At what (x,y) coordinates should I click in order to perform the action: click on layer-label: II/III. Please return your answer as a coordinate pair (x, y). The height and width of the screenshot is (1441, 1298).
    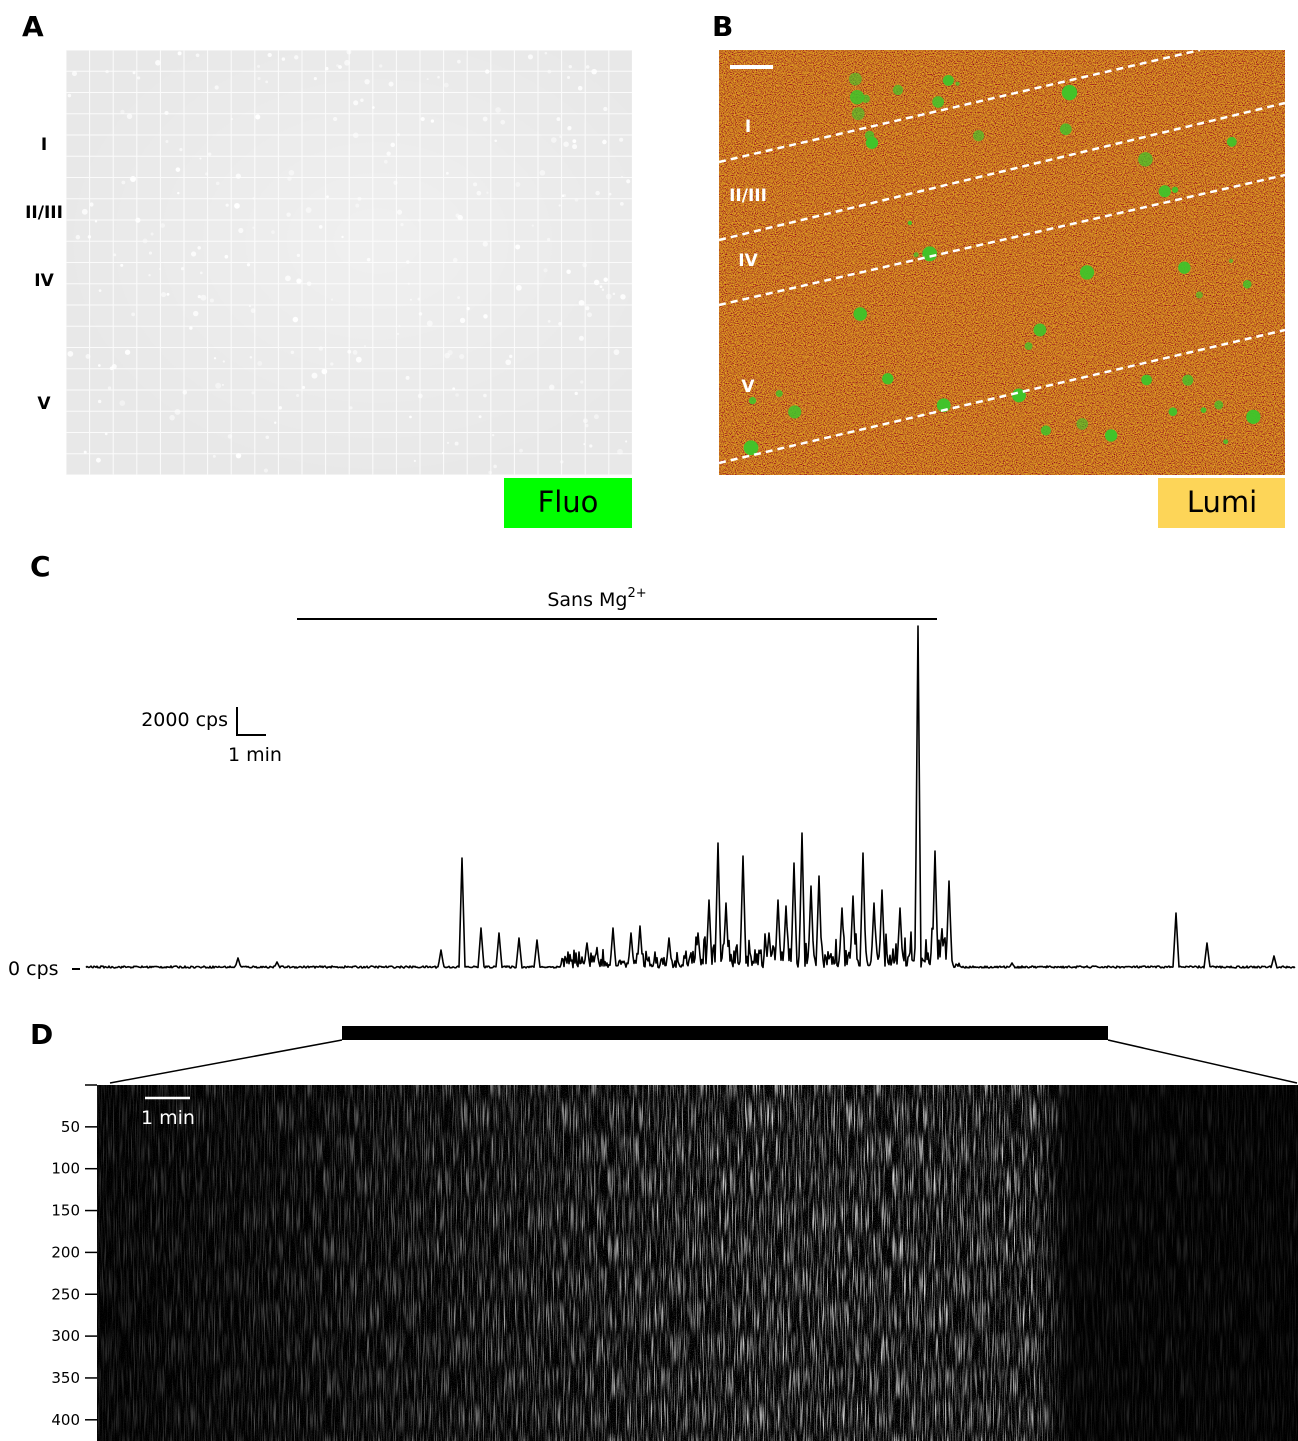
    Looking at the image, I should click on (44, 213).